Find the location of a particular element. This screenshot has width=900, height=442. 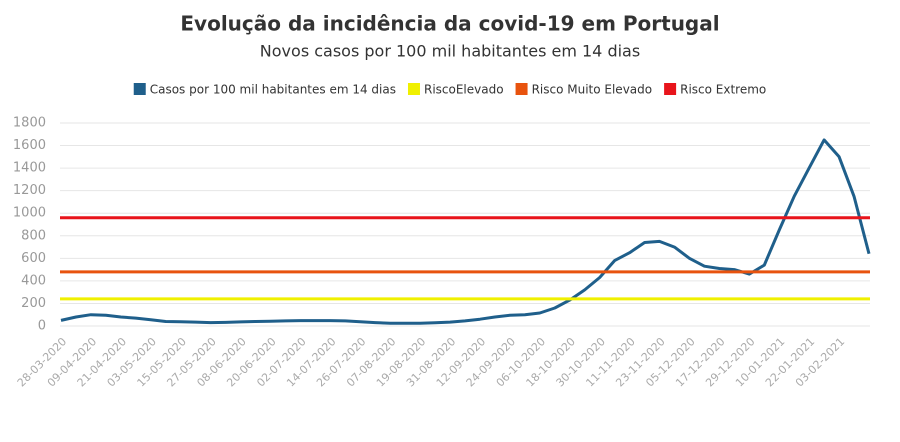

y-tick-label: 200 is located at coordinates (33, 303).